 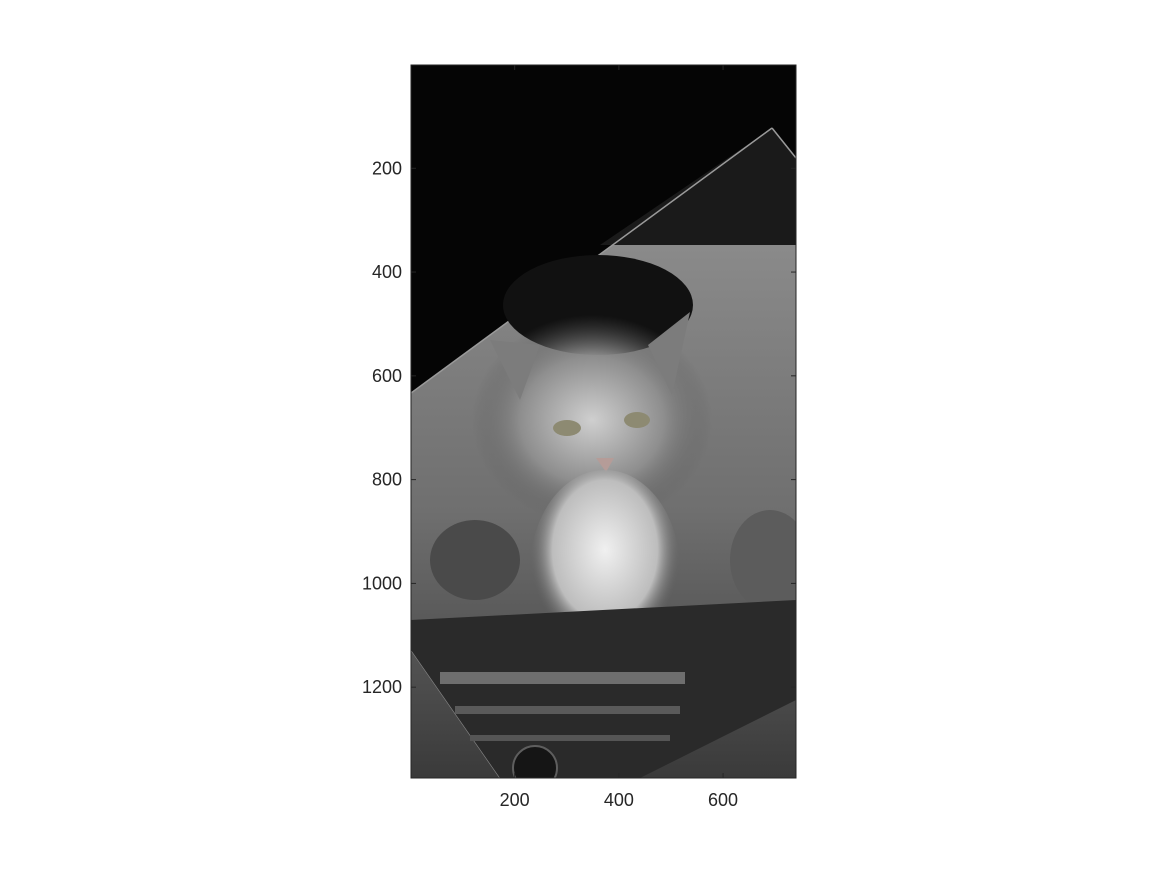 What do you see at coordinates (382, 583) in the screenshot?
I see `y-tick-label: 1000` at bounding box center [382, 583].